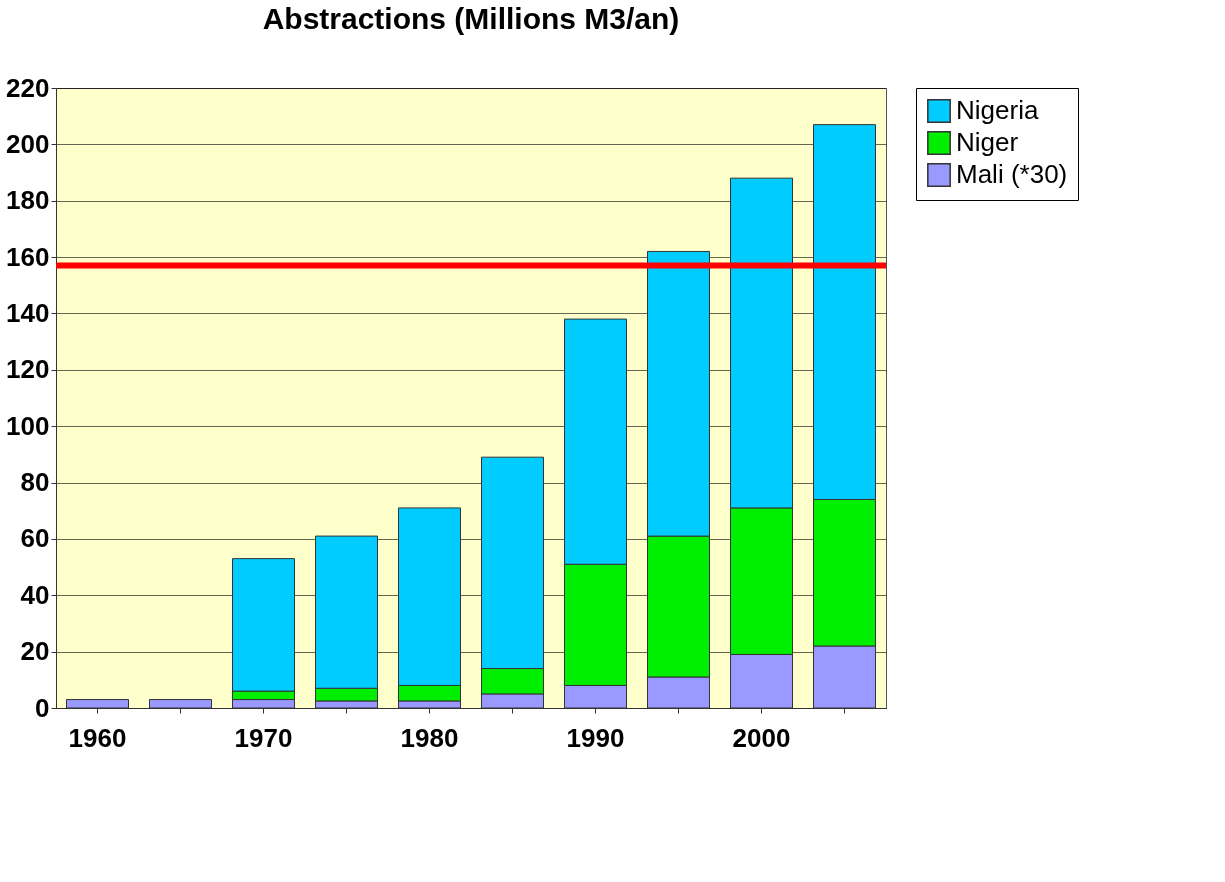 The image size is (1225, 882). Describe the element at coordinates (263, 737) in the screenshot. I see `x-tick-label: 1970` at that location.